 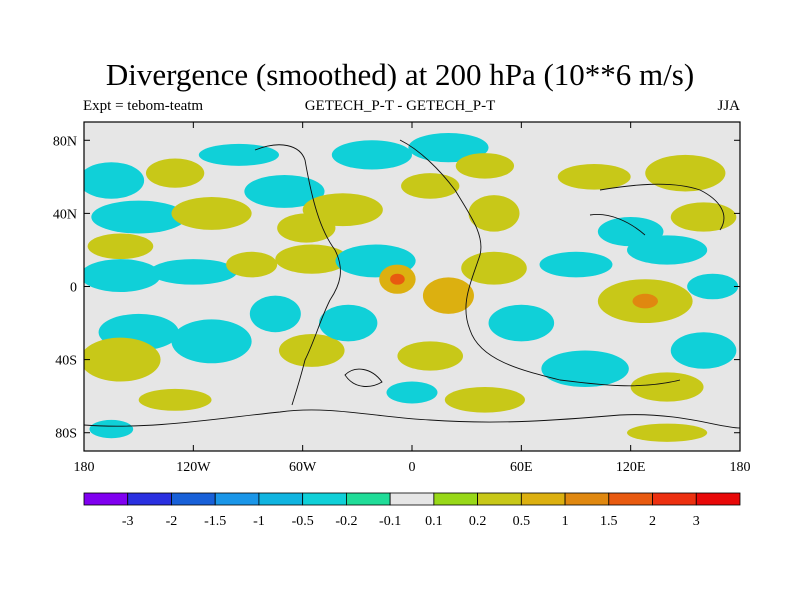 I want to click on x-tick-label: 60W, so click(x=303, y=467).